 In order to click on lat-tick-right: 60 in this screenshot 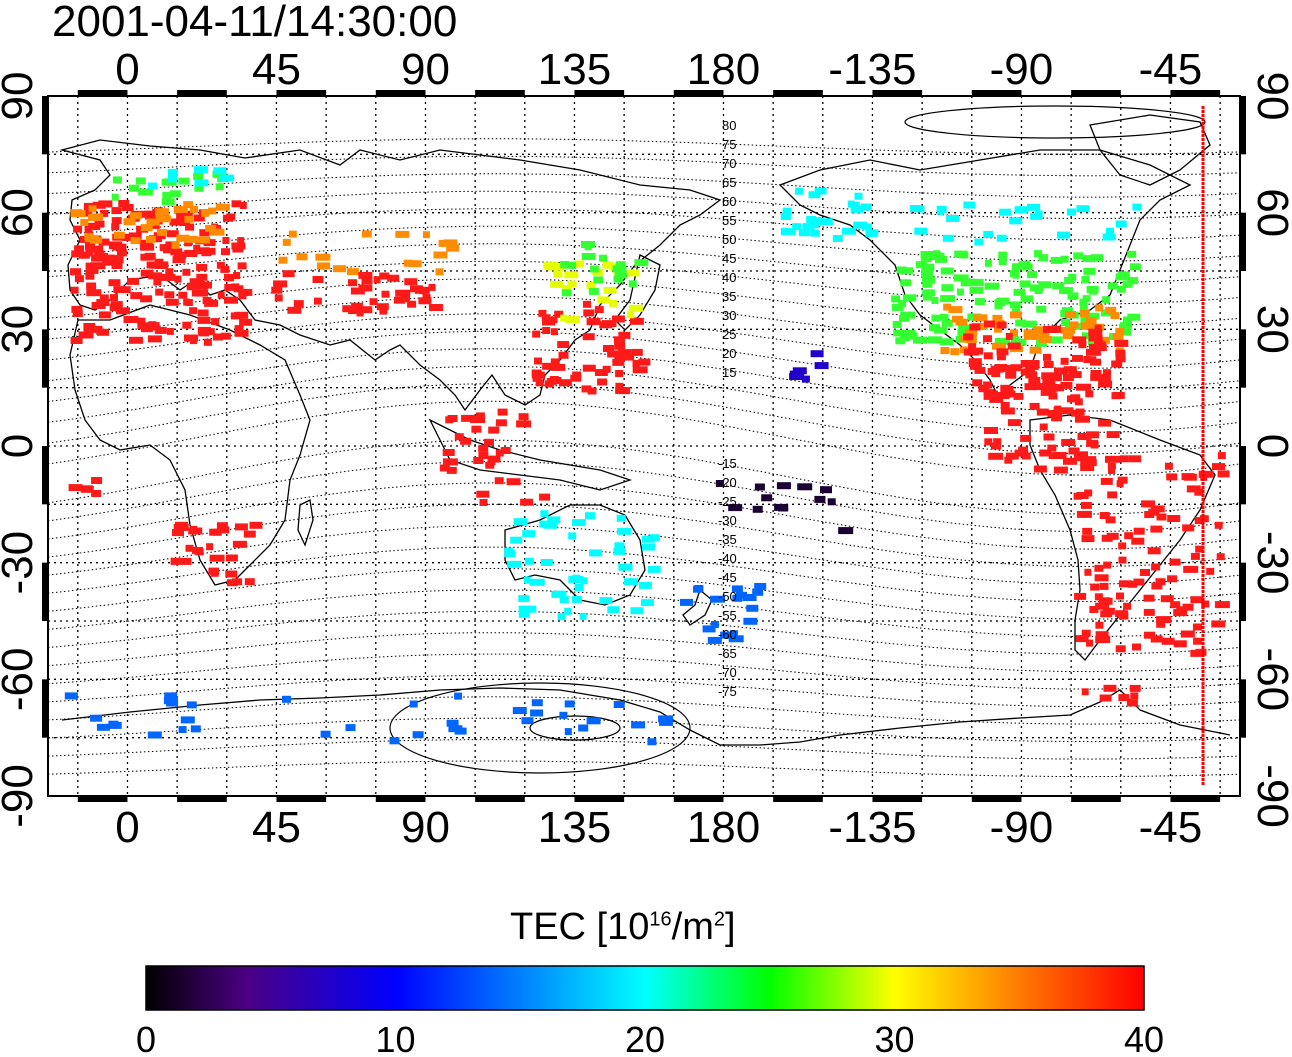, I will do `click(1270, 212)`.